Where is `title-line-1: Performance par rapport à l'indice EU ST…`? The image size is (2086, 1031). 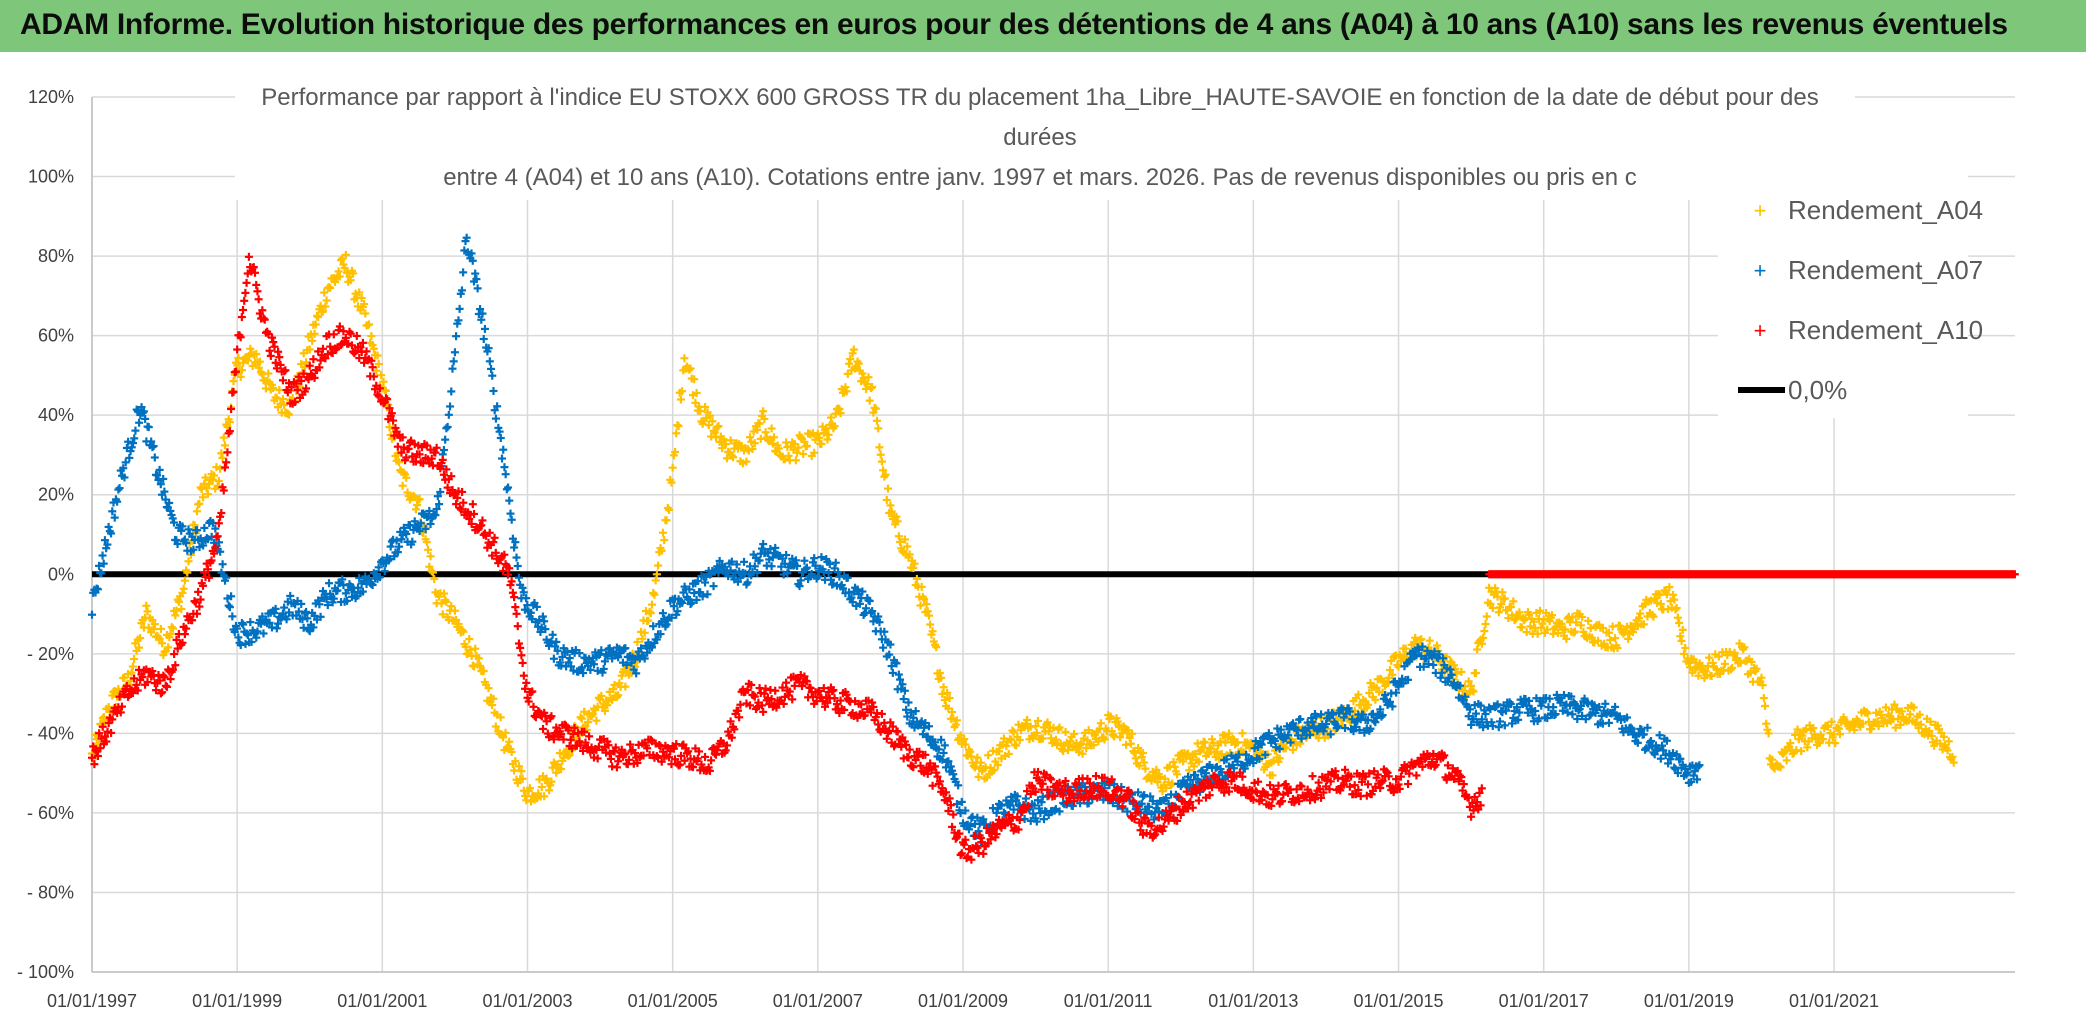 title-line-1: Performance par rapport à l'indice EU ST… is located at coordinates (1039, 97).